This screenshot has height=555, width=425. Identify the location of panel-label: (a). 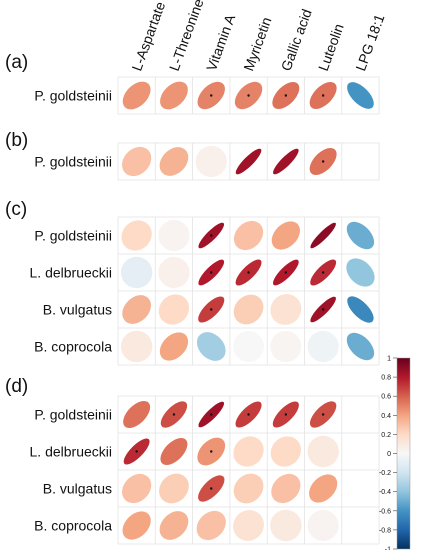
(16, 62).